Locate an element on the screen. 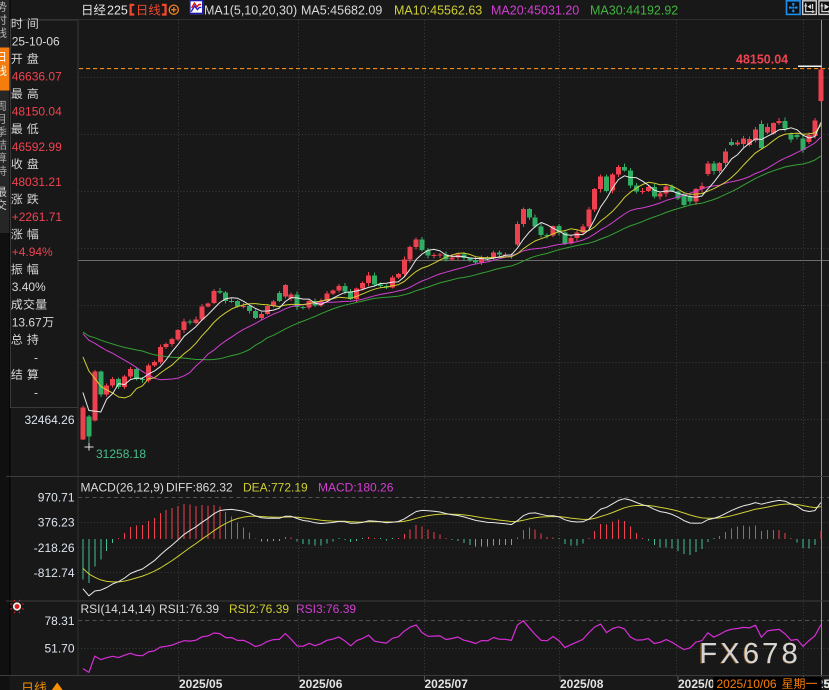 Image resolution: width=829 pixels, height=690 pixels. svg-text: 46592.99 is located at coordinates (37, 147).